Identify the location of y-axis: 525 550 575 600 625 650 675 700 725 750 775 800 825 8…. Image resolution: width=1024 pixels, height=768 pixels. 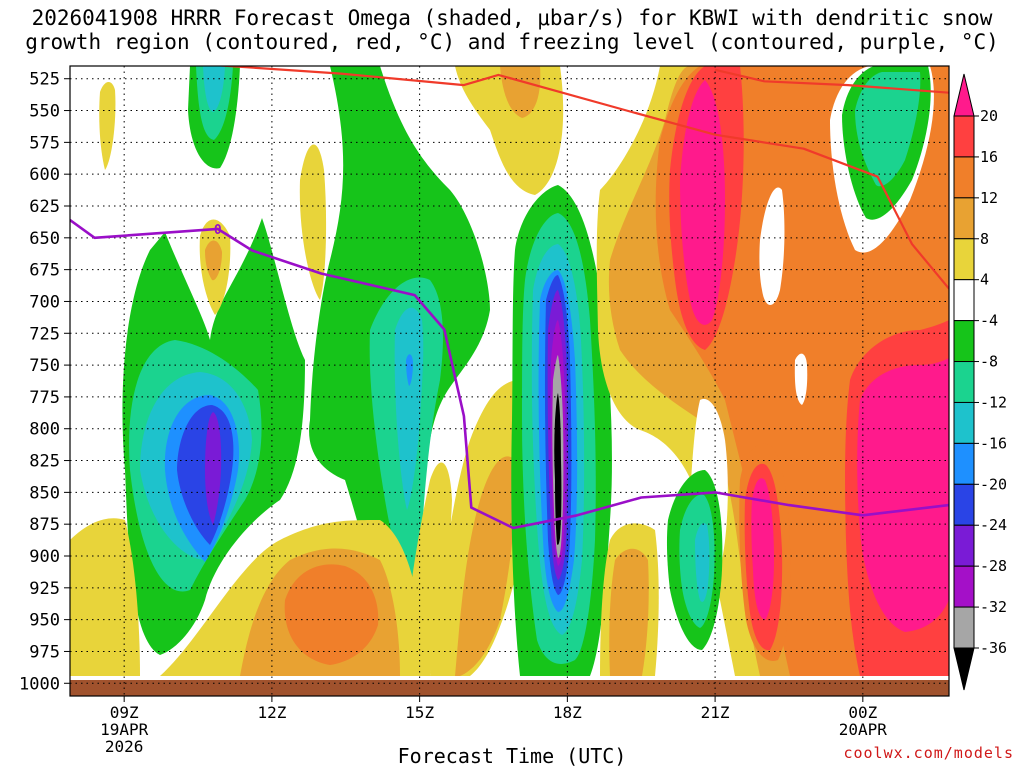
(44, 382).